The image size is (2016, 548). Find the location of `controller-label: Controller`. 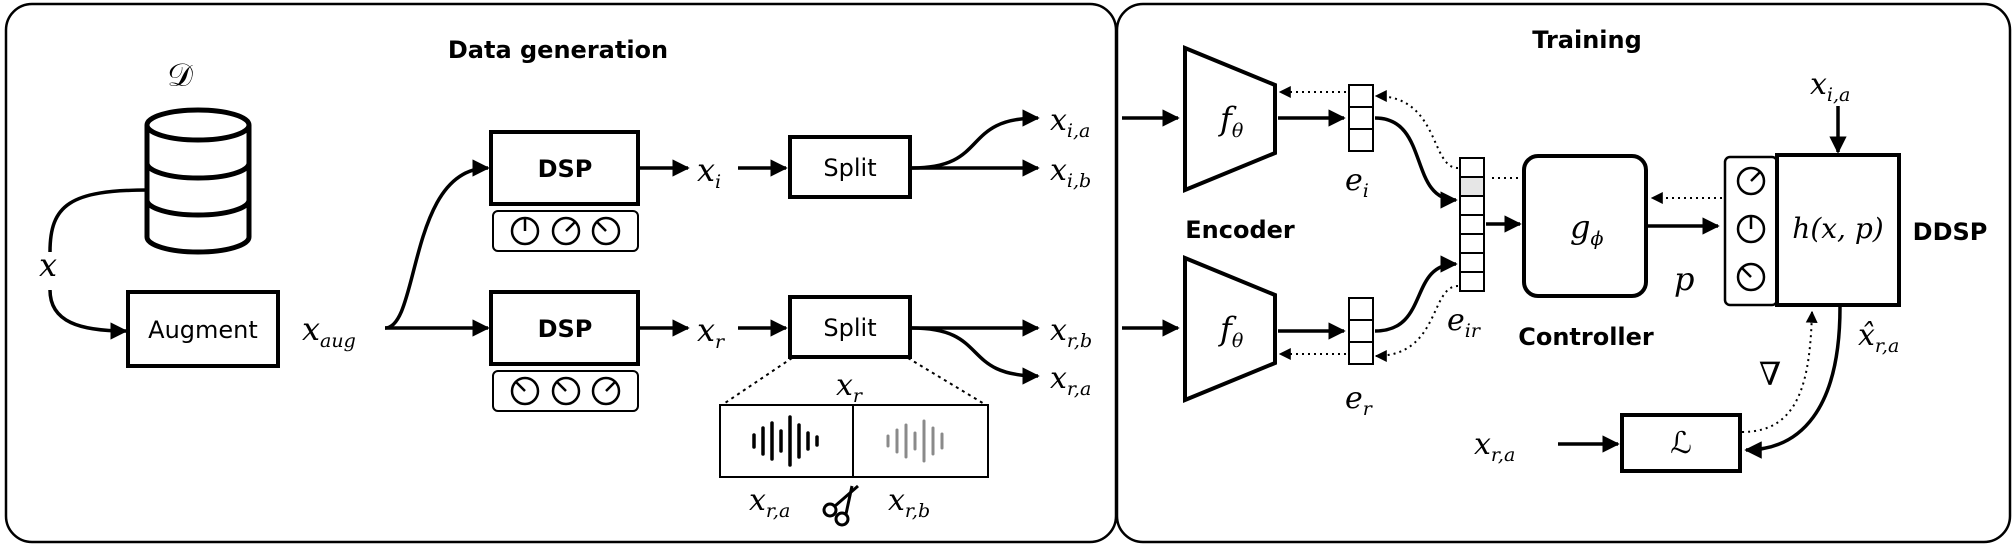

controller-label: Controller is located at coordinates (1586, 337).